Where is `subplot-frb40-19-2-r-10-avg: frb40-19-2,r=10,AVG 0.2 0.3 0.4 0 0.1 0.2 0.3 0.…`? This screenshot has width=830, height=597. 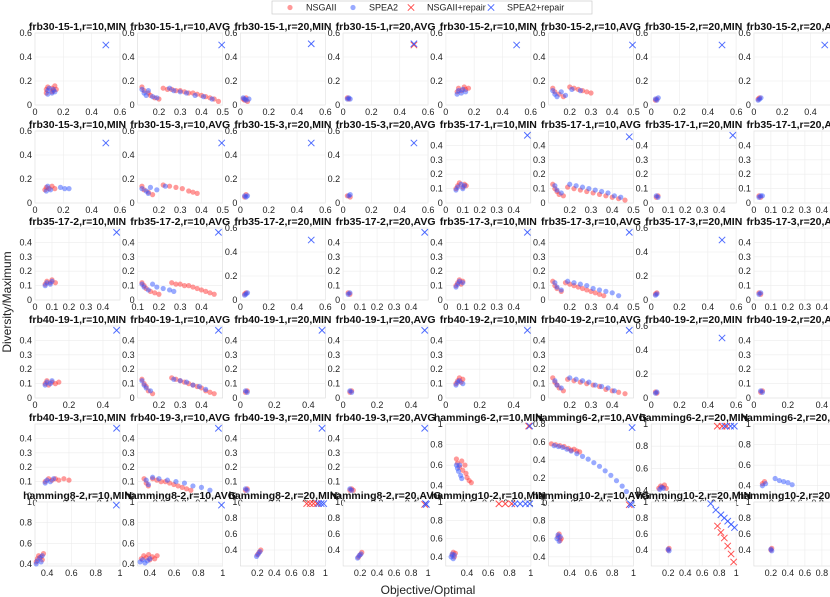 subplot-frb40-19-2-r-10-avg: frb40-19-2,r=10,AVG 0.2 0.3 0.4 0 0.1 0.2 0.3 0.… is located at coordinates (587, 362).